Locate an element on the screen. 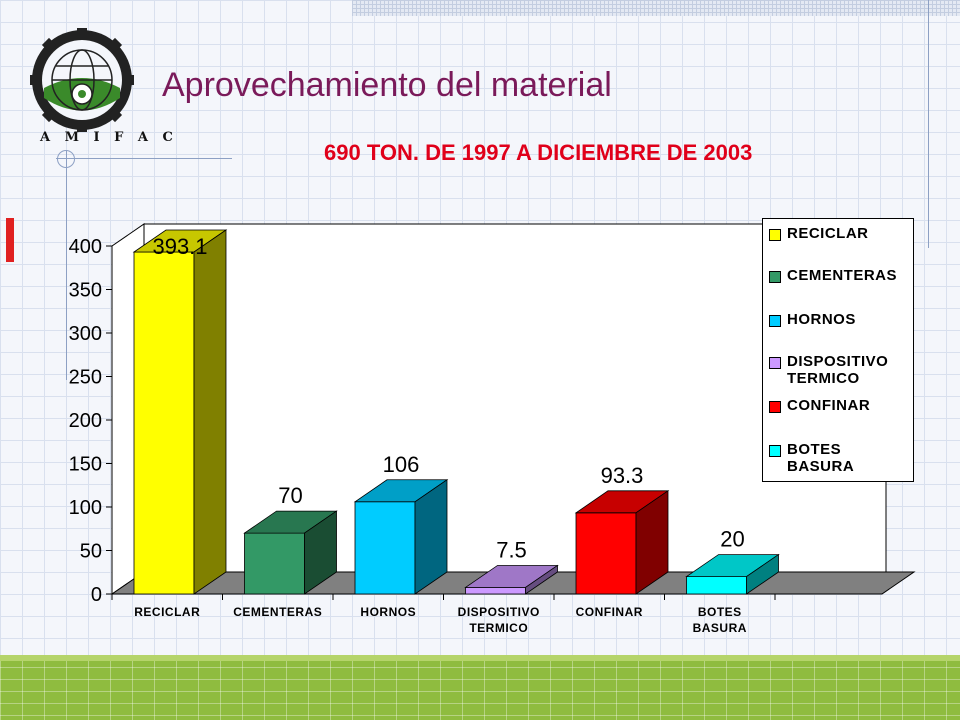 The width and height of the screenshot is (960, 720). x-category-label: CEMENTERAS is located at coordinates (277, 612).